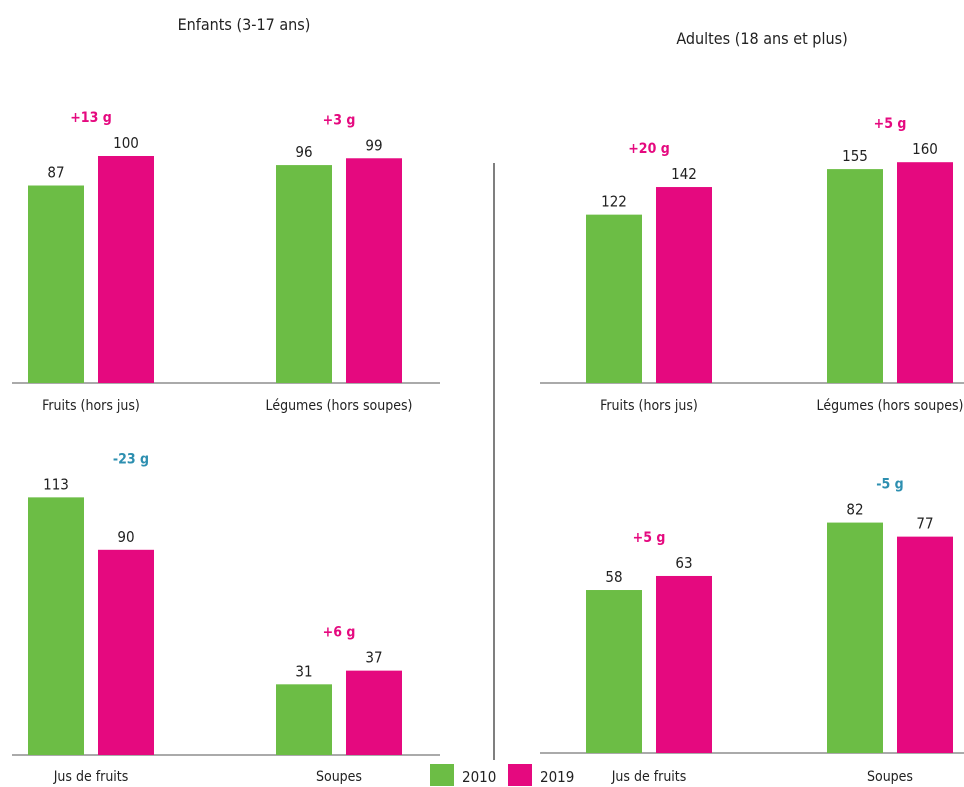 This screenshot has width=964, height=787. What do you see at coordinates (90, 118) in the screenshot?
I see `delta-annotation: +13 g` at bounding box center [90, 118].